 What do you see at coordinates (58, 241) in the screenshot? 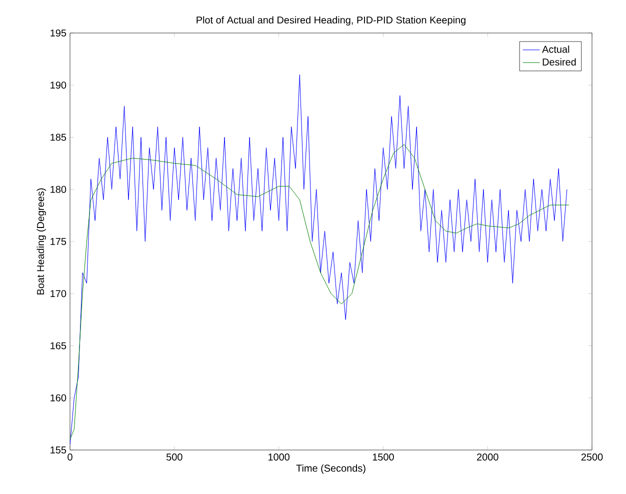
I see `y-tick-label: 175` at bounding box center [58, 241].